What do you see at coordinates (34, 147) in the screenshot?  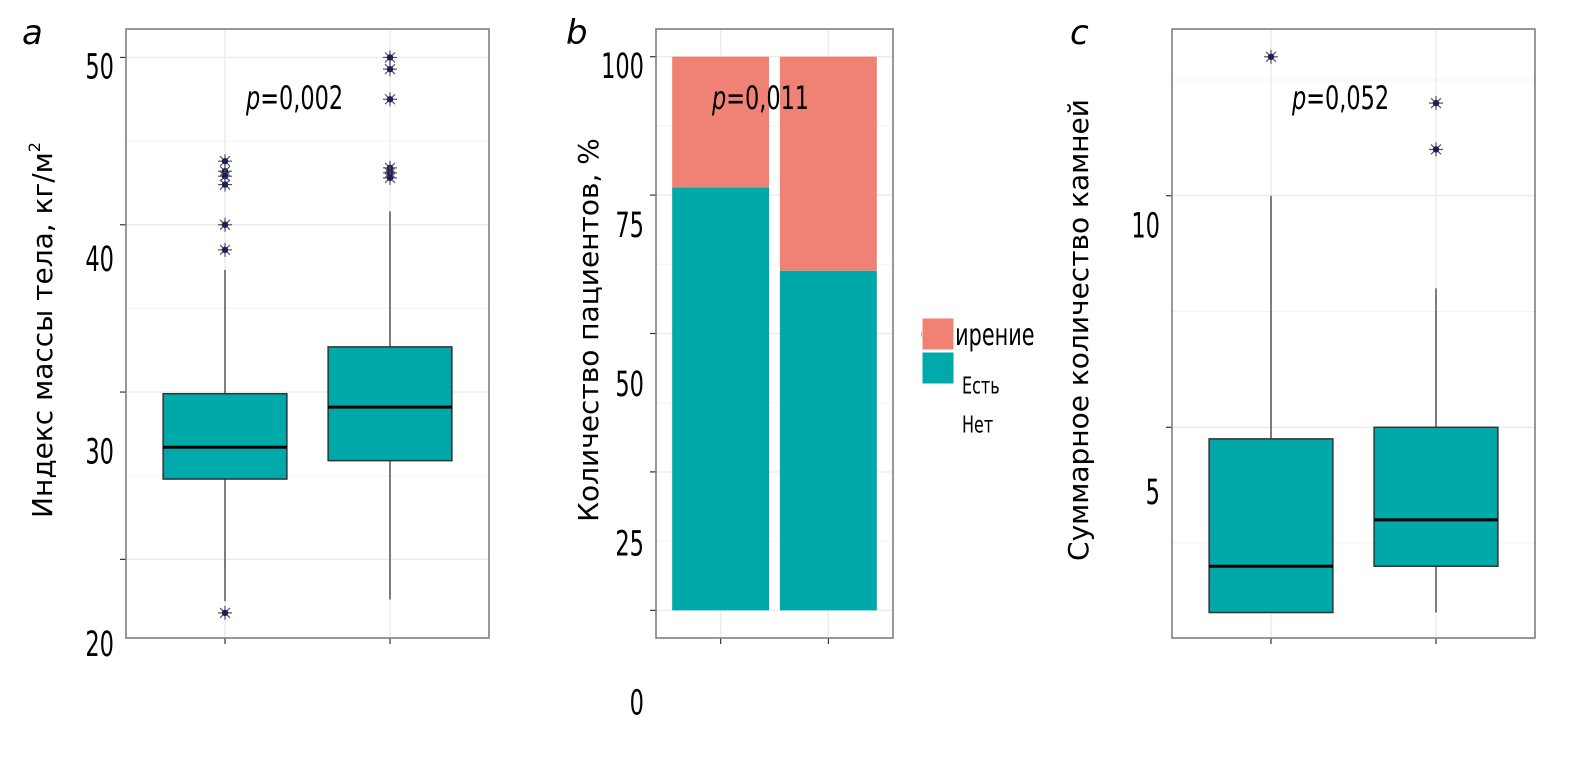 I see `y-axis-title-superscript: 2` at bounding box center [34, 147].